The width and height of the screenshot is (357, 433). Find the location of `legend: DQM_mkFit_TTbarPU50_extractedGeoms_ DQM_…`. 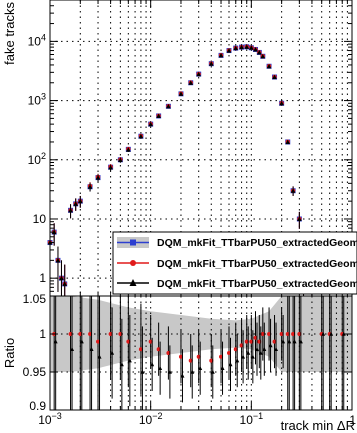

legend: DQM_mkFit_TTbarPU50_extractedGeoms_ DQM_… is located at coordinates (234, 263).